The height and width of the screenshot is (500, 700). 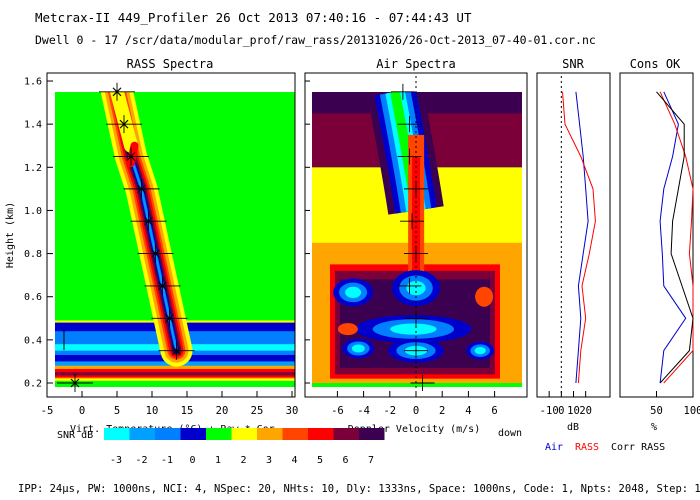 I want to click on air-center, so click(x=416, y=213).